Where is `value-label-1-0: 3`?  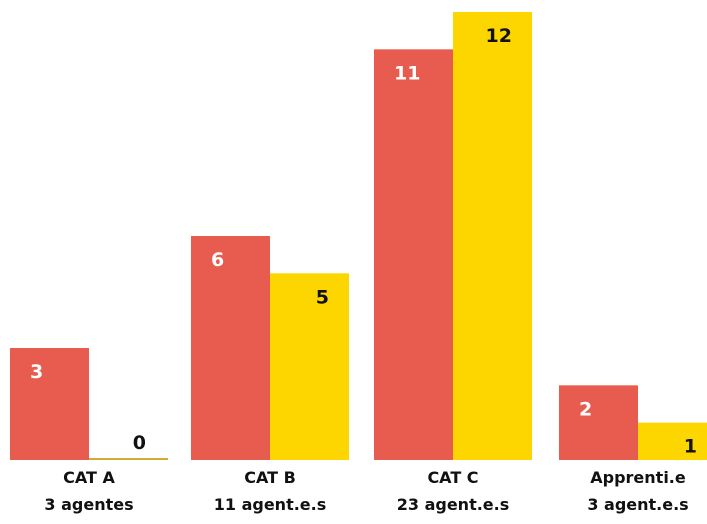 value-label-1-0: 3 is located at coordinates (36, 372).